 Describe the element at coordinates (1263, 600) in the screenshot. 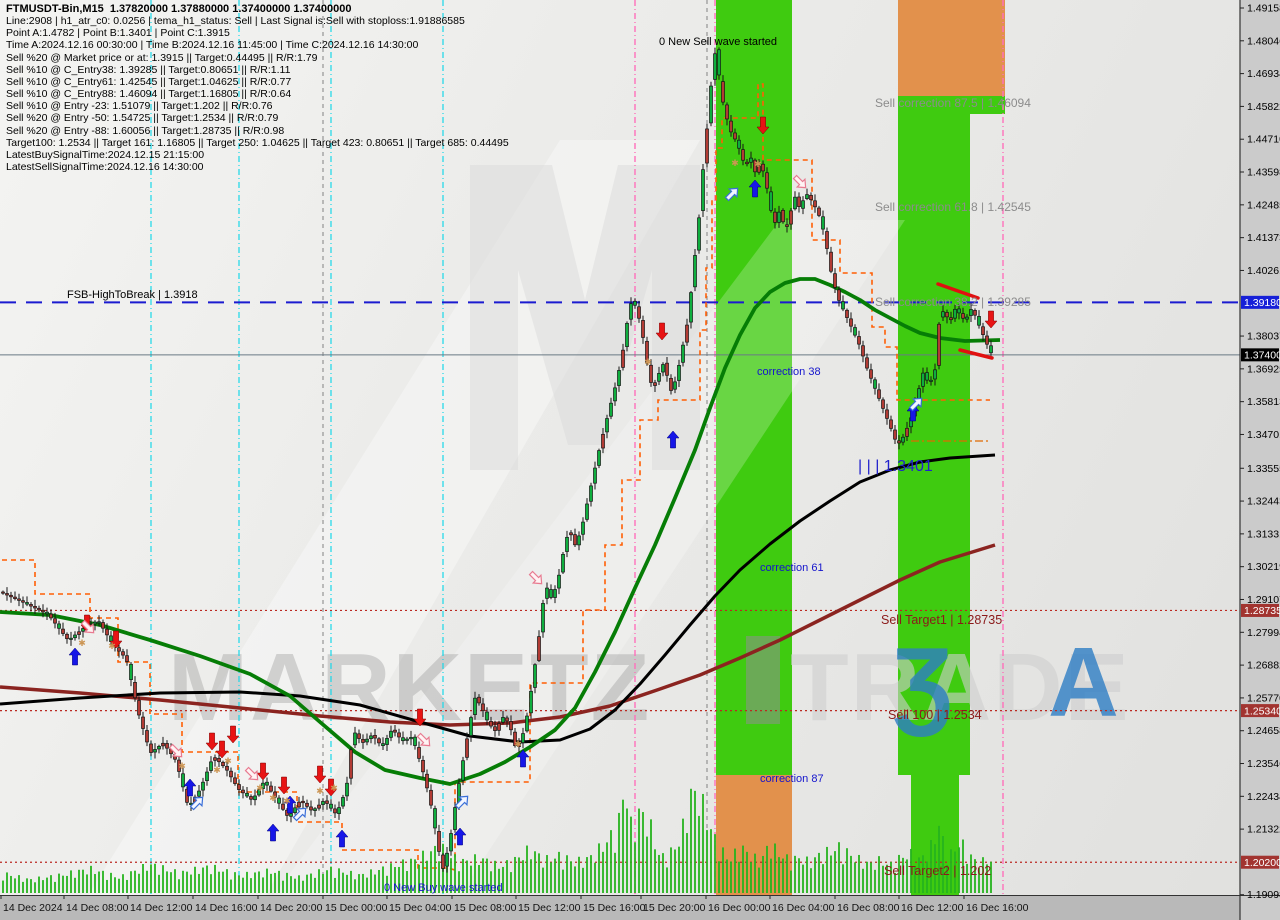

I see `y-axis-tick-label: 1.29107` at that location.